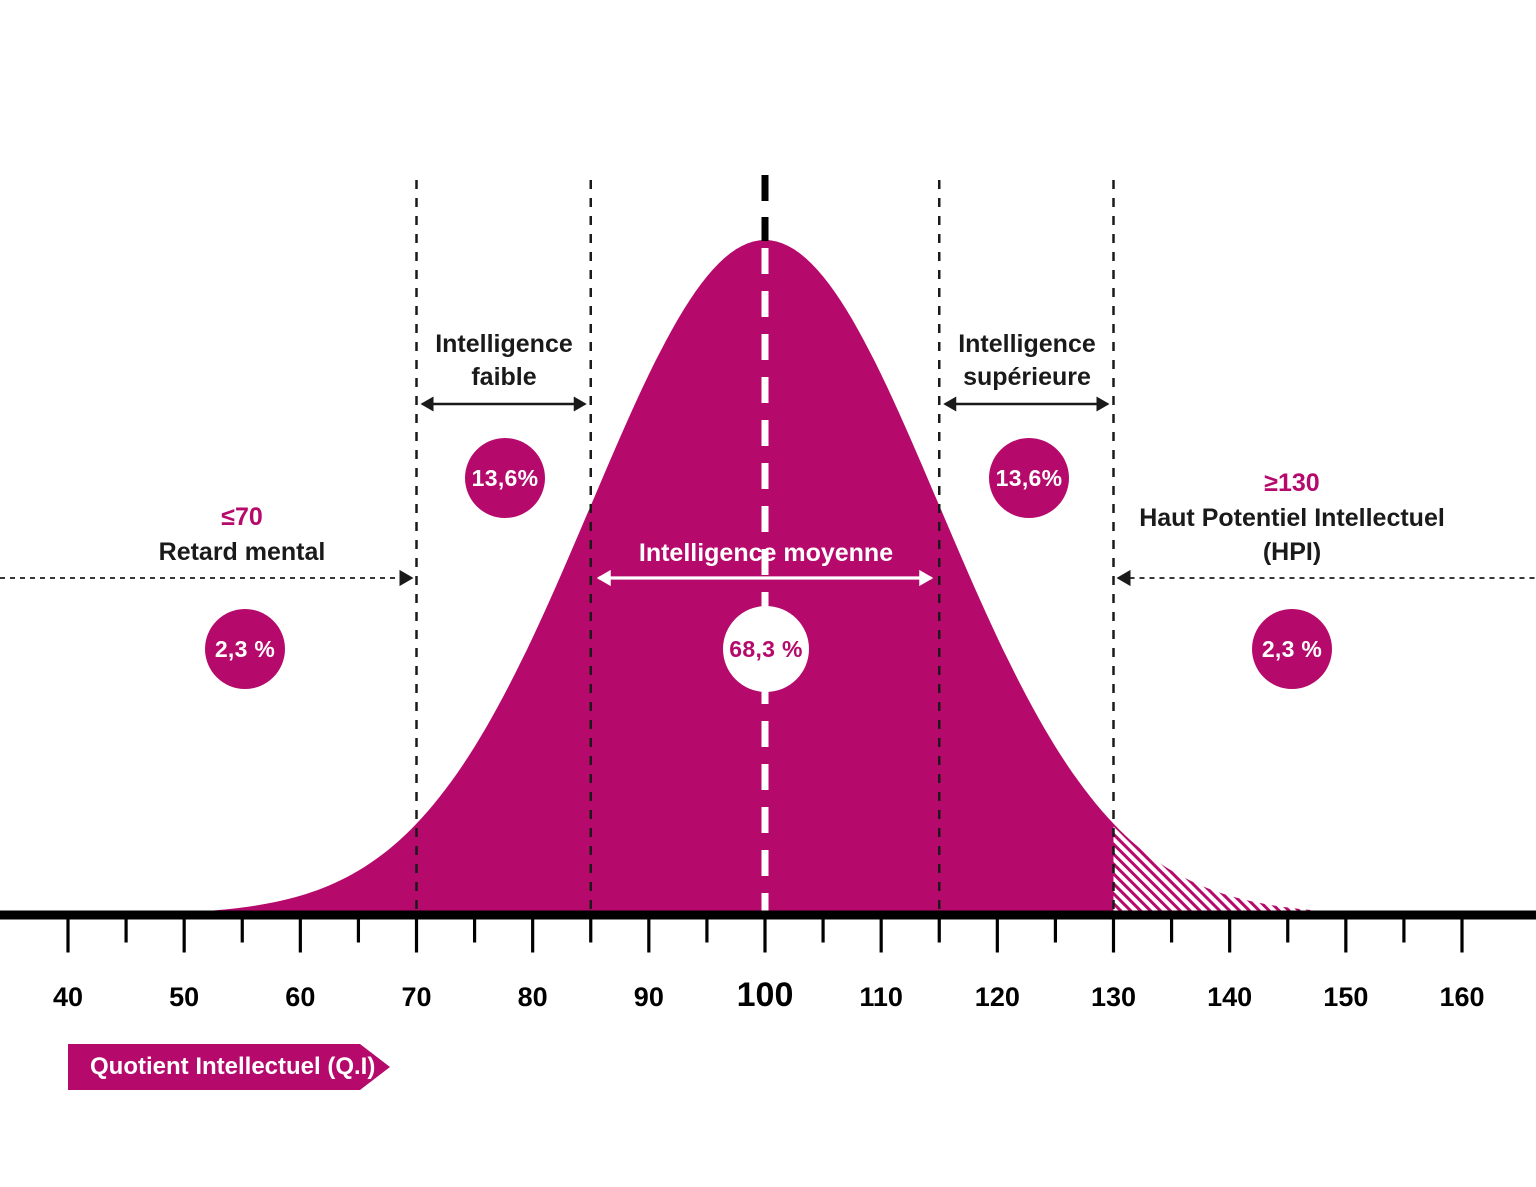 The height and width of the screenshot is (1187, 1536). Describe the element at coordinates (300, 997) in the screenshot. I see `x-tick-label: 60` at that location.